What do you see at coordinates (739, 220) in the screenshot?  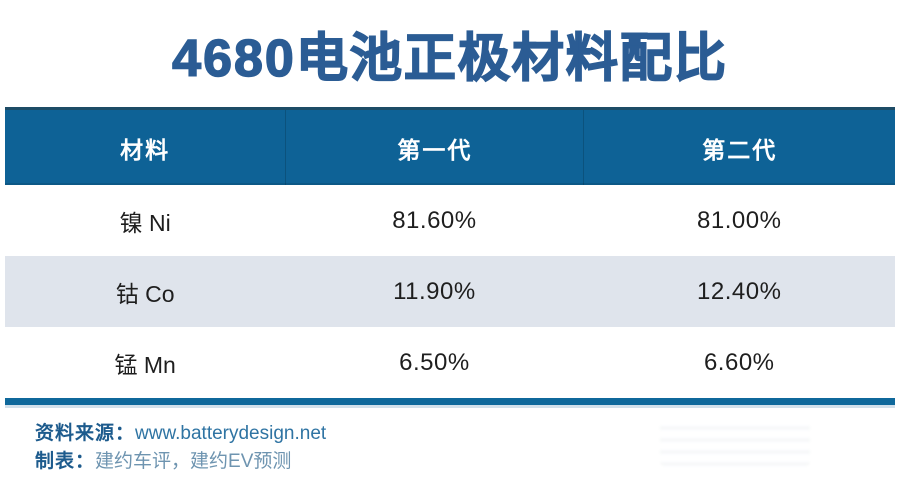 I see `gen2-value-cell: 81.00%` at bounding box center [739, 220].